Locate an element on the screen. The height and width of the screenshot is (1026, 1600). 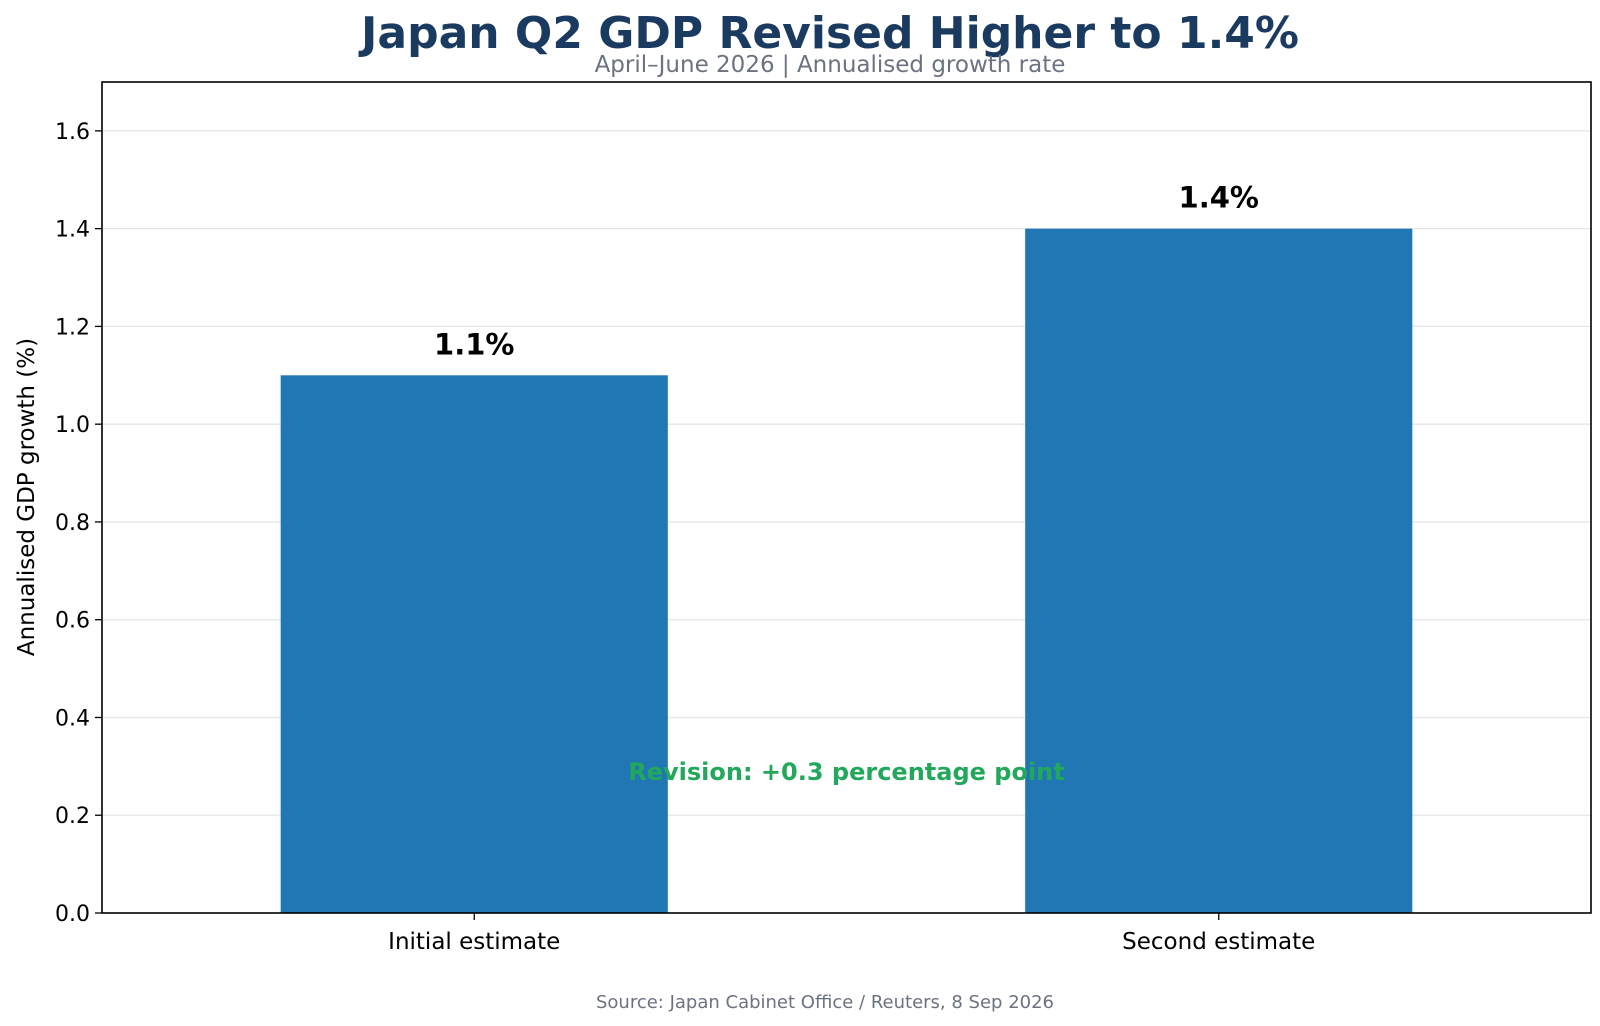
y-tick-label: 0.8 is located at coordinates (72, 523).